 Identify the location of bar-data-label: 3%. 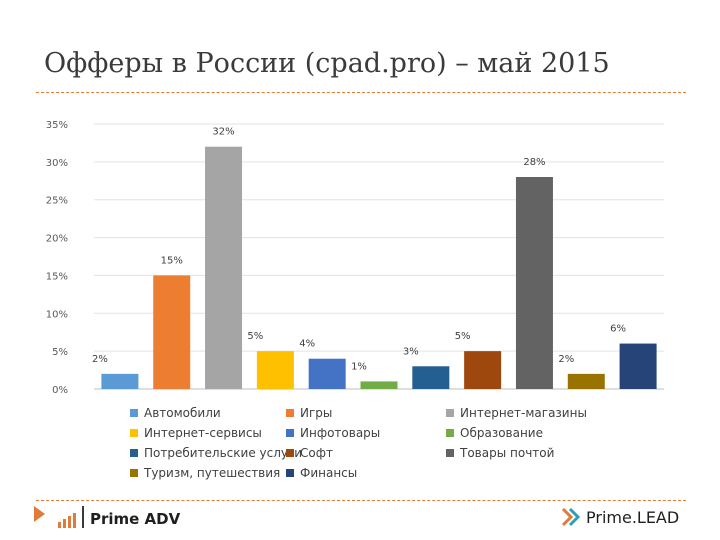
(411, 351).